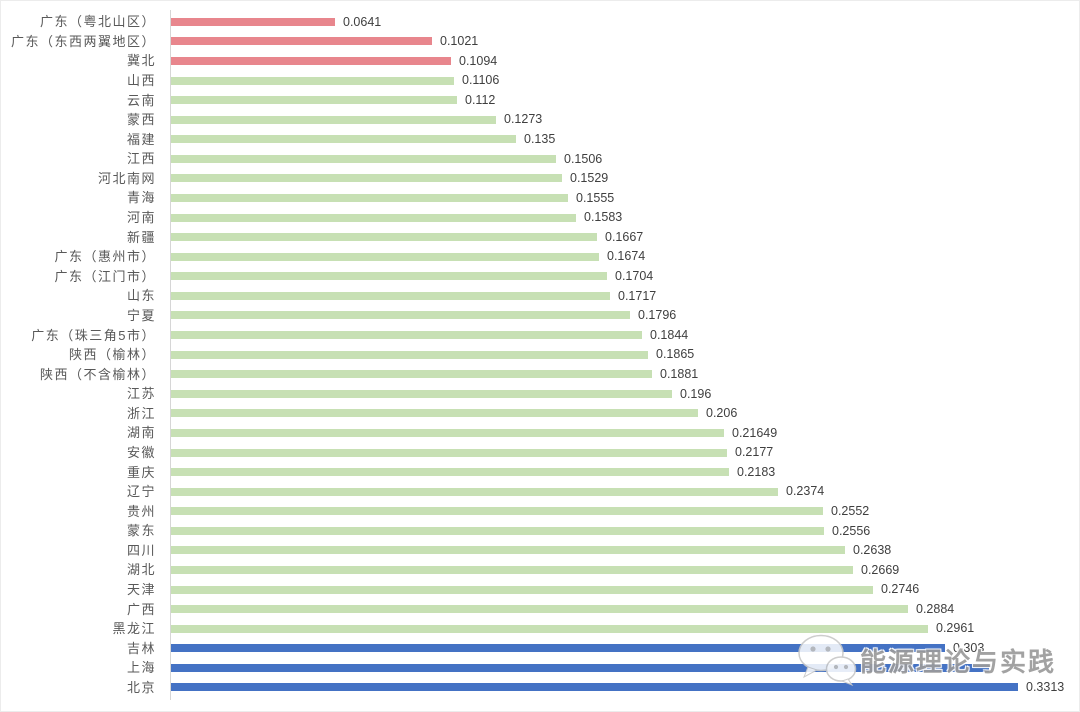 The width and height of the screenshot is (1080, 712). I want to click on category-label: 冀北, so click(141, 61).